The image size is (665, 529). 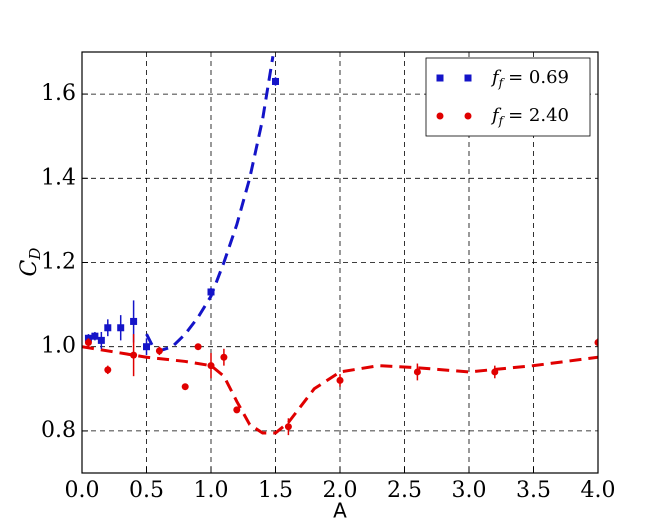 I want to click on y-tick-label: 1.0, so click(x=58, y=346).